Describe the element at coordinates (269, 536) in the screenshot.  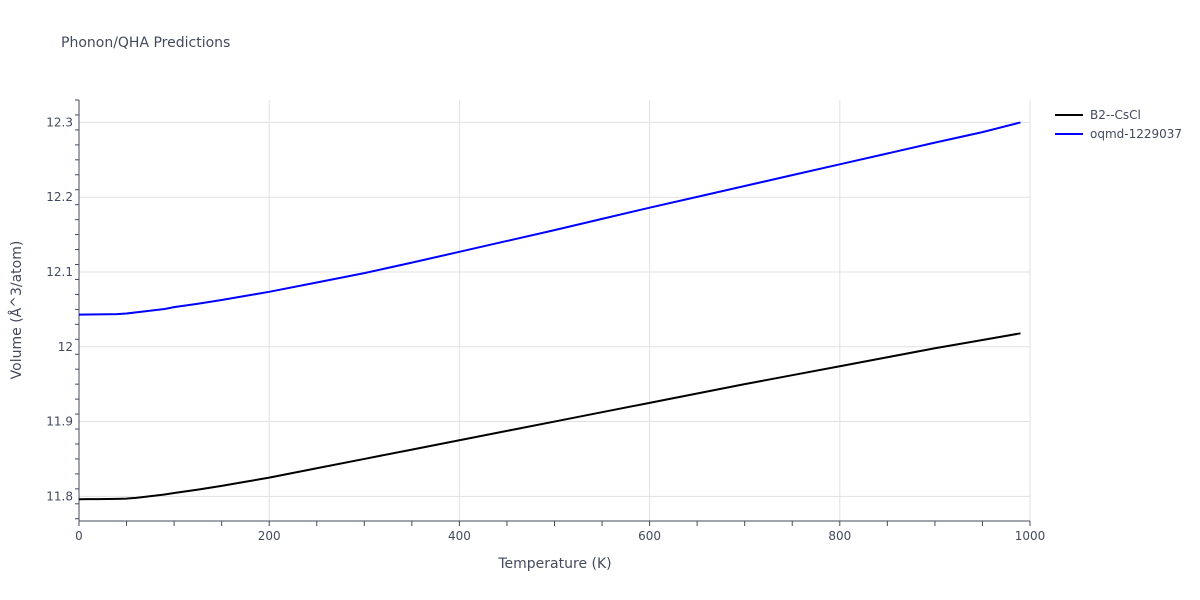
I see `x-tick-label: 200` at that location.